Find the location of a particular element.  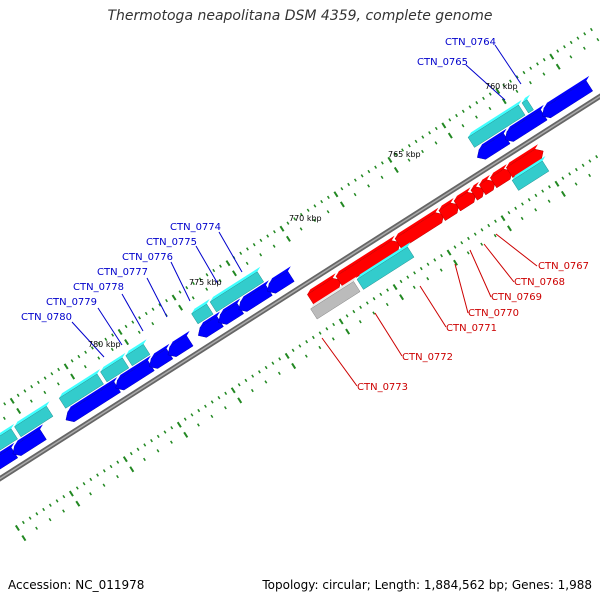

gene-label-ctn-0780: CTN_0780 is located at coordinates (46, 317).